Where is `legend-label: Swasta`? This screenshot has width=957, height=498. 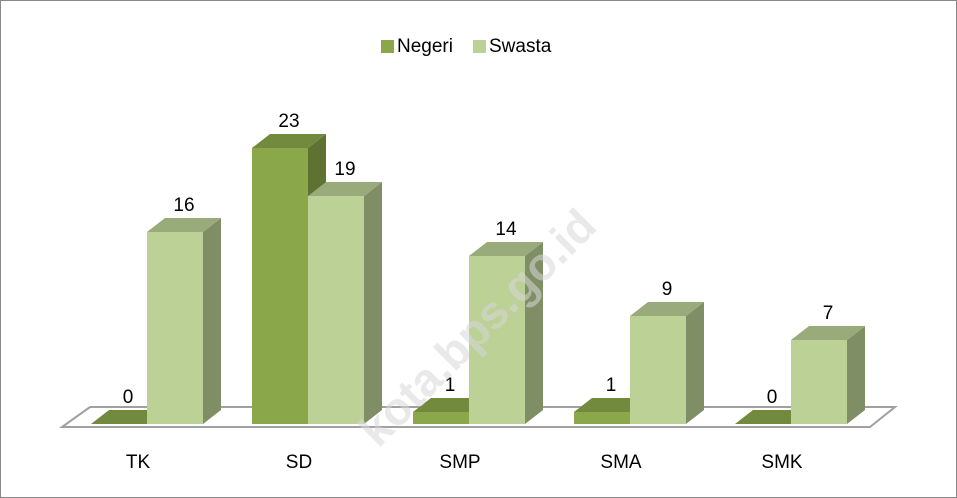 legend-label: Swasta is located at coordinates (520, 46).